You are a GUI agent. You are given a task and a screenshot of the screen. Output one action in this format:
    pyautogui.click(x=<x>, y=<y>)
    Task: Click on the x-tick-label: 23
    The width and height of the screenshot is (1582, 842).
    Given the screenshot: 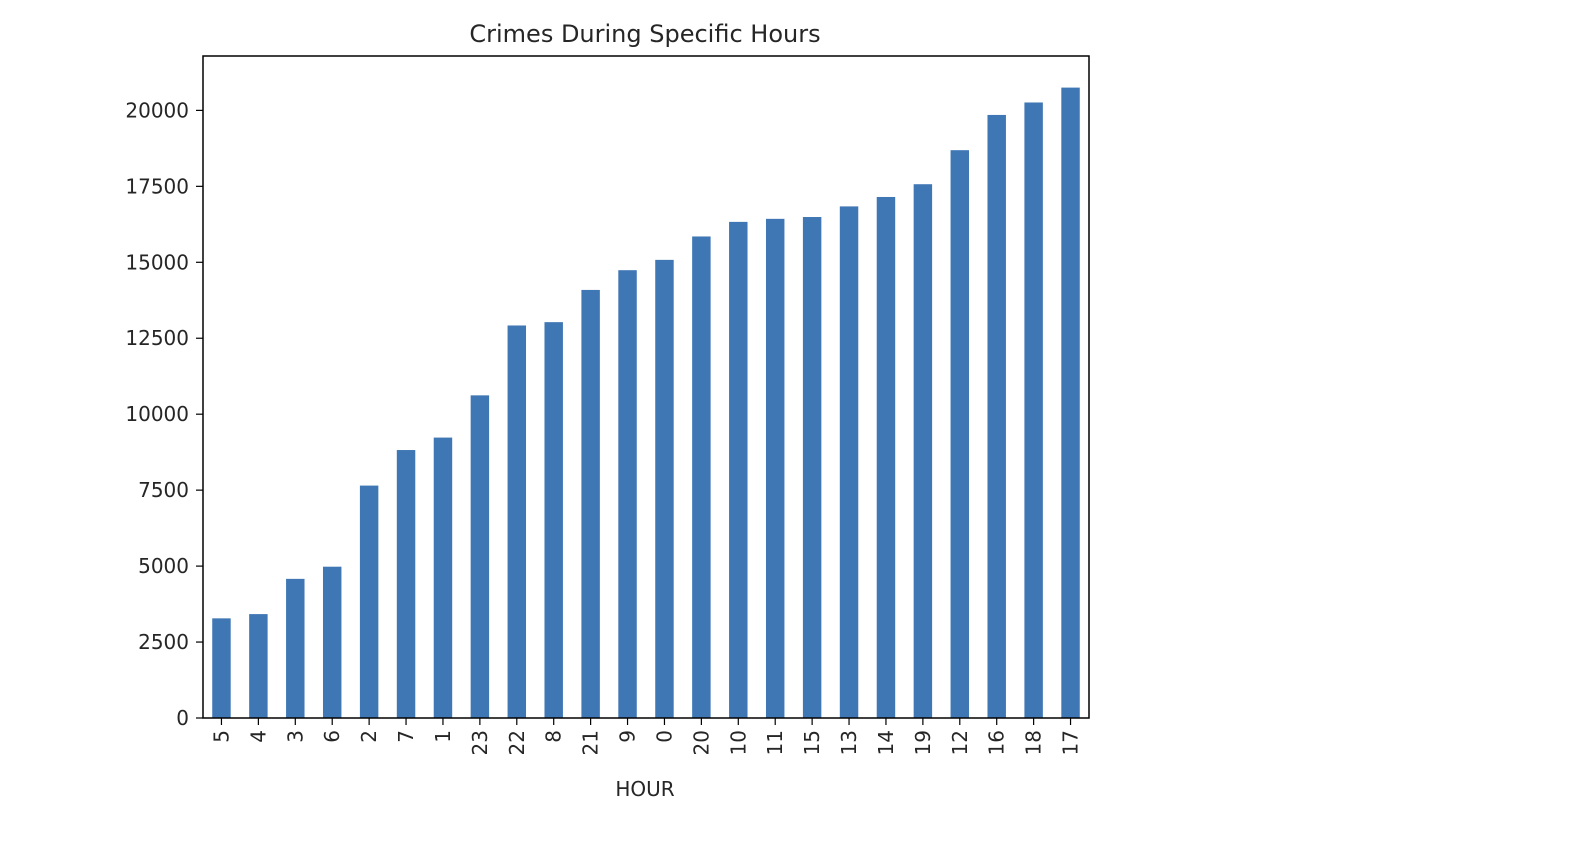 What is the action you would take?
    pyautogui.click(x=480, y=742)
    